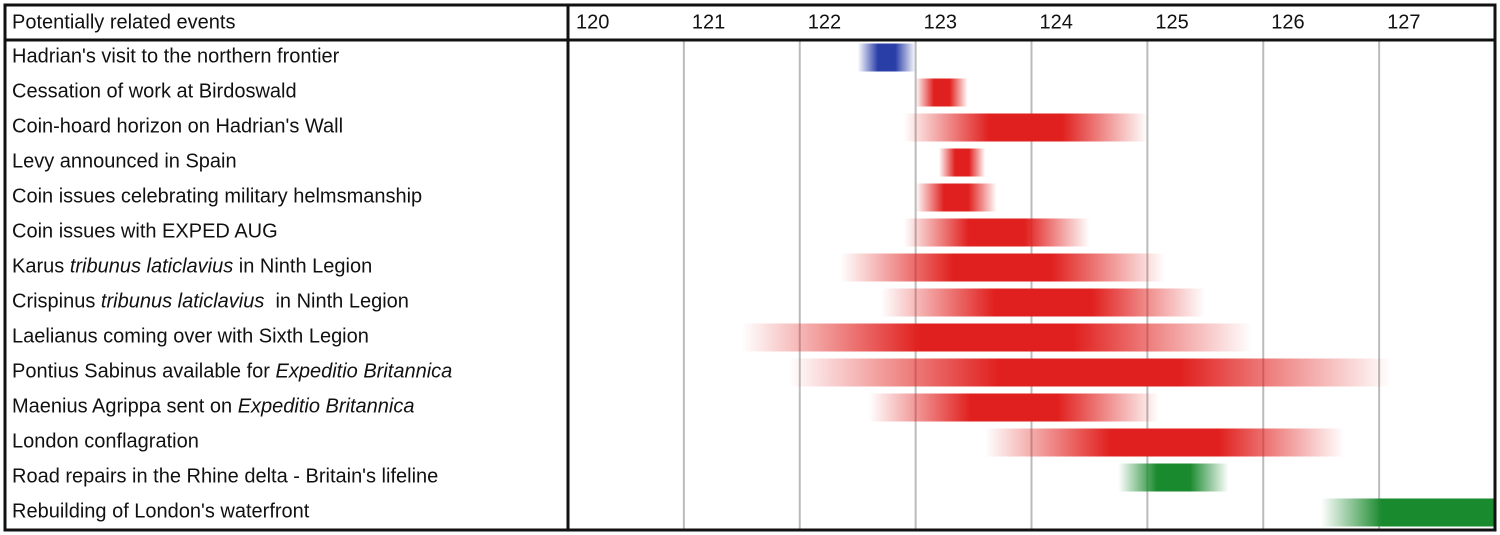 This screenshot has width=1500, height=535. I want to click on x-tick-label: 123, so click(940, 22).